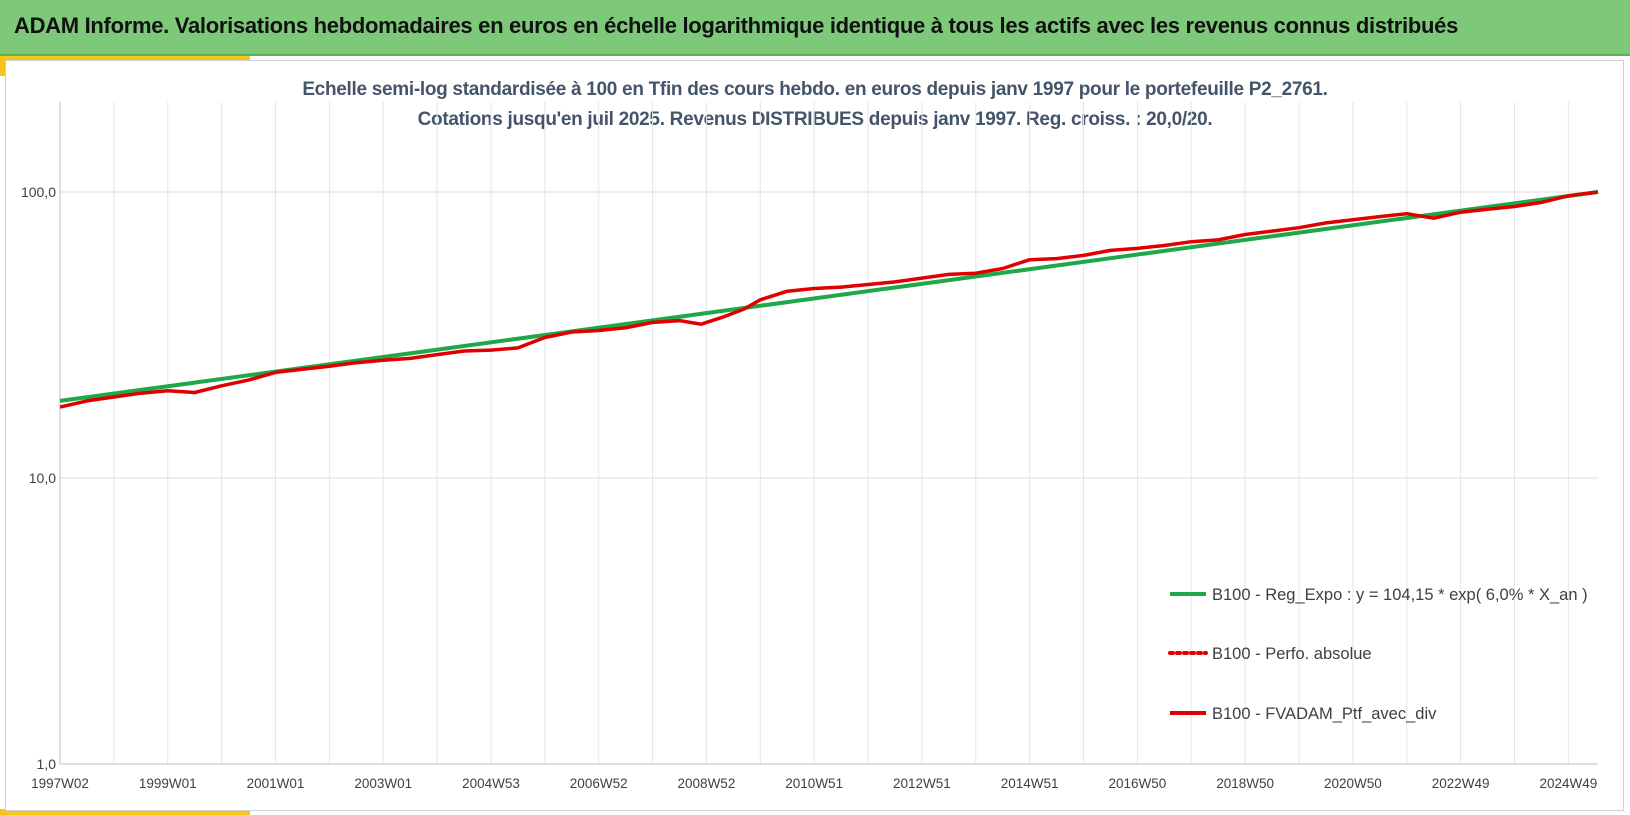  What do you see at coordinates (1353, 783) in the screenshot?
I see `x-tick-label: 2020W50` at bounding box center [1353, 783].